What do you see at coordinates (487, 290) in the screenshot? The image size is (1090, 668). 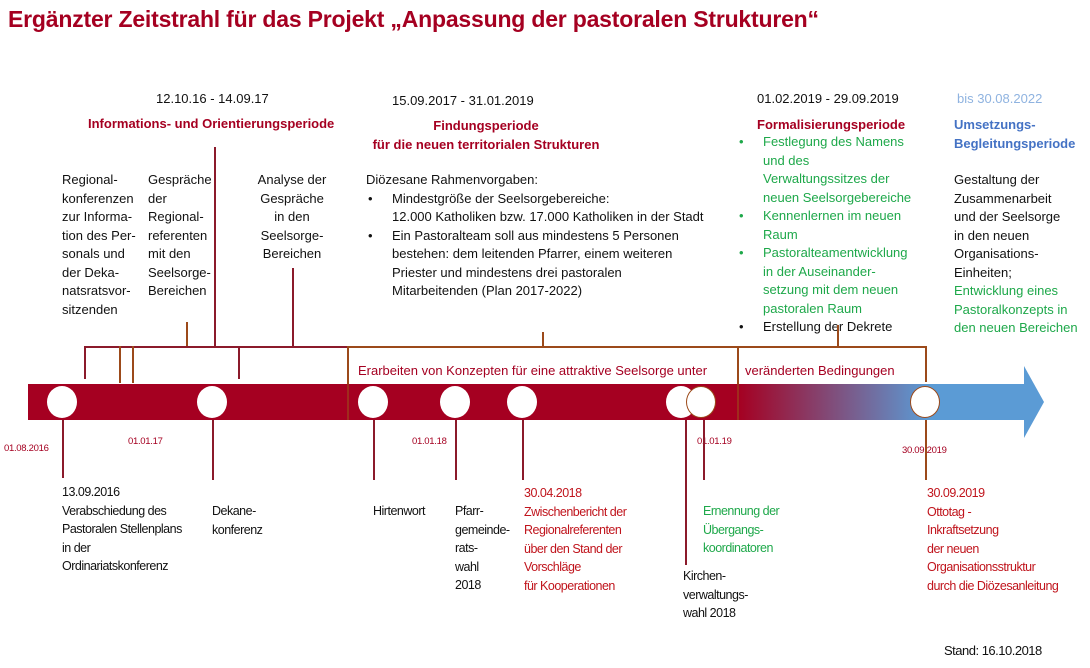 I see `text-line: Mitarbeitenden (Plan 2017-2022)` at bounding box center [487, 290].